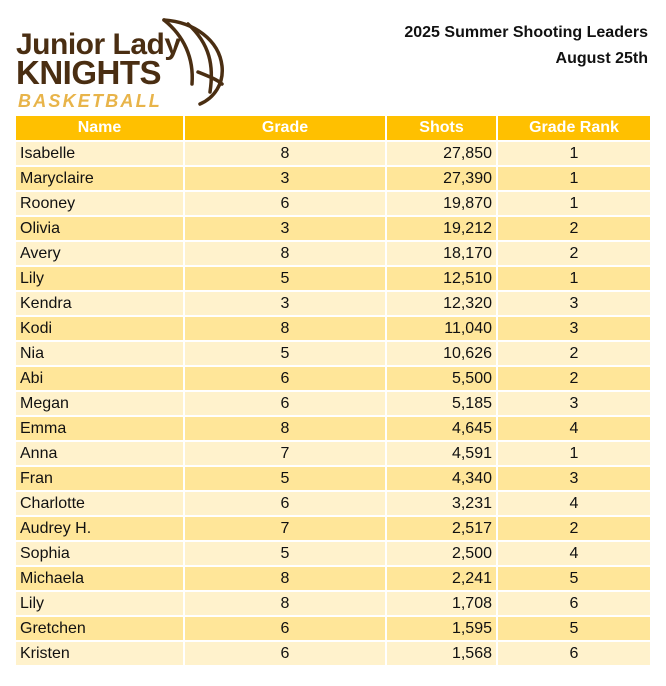 Image resolution: width=666 pixels, height=686 pixels. Describe the element at coordinates (442, 529) in the screenshot. I see `cell-shots: 2,517` at that location.